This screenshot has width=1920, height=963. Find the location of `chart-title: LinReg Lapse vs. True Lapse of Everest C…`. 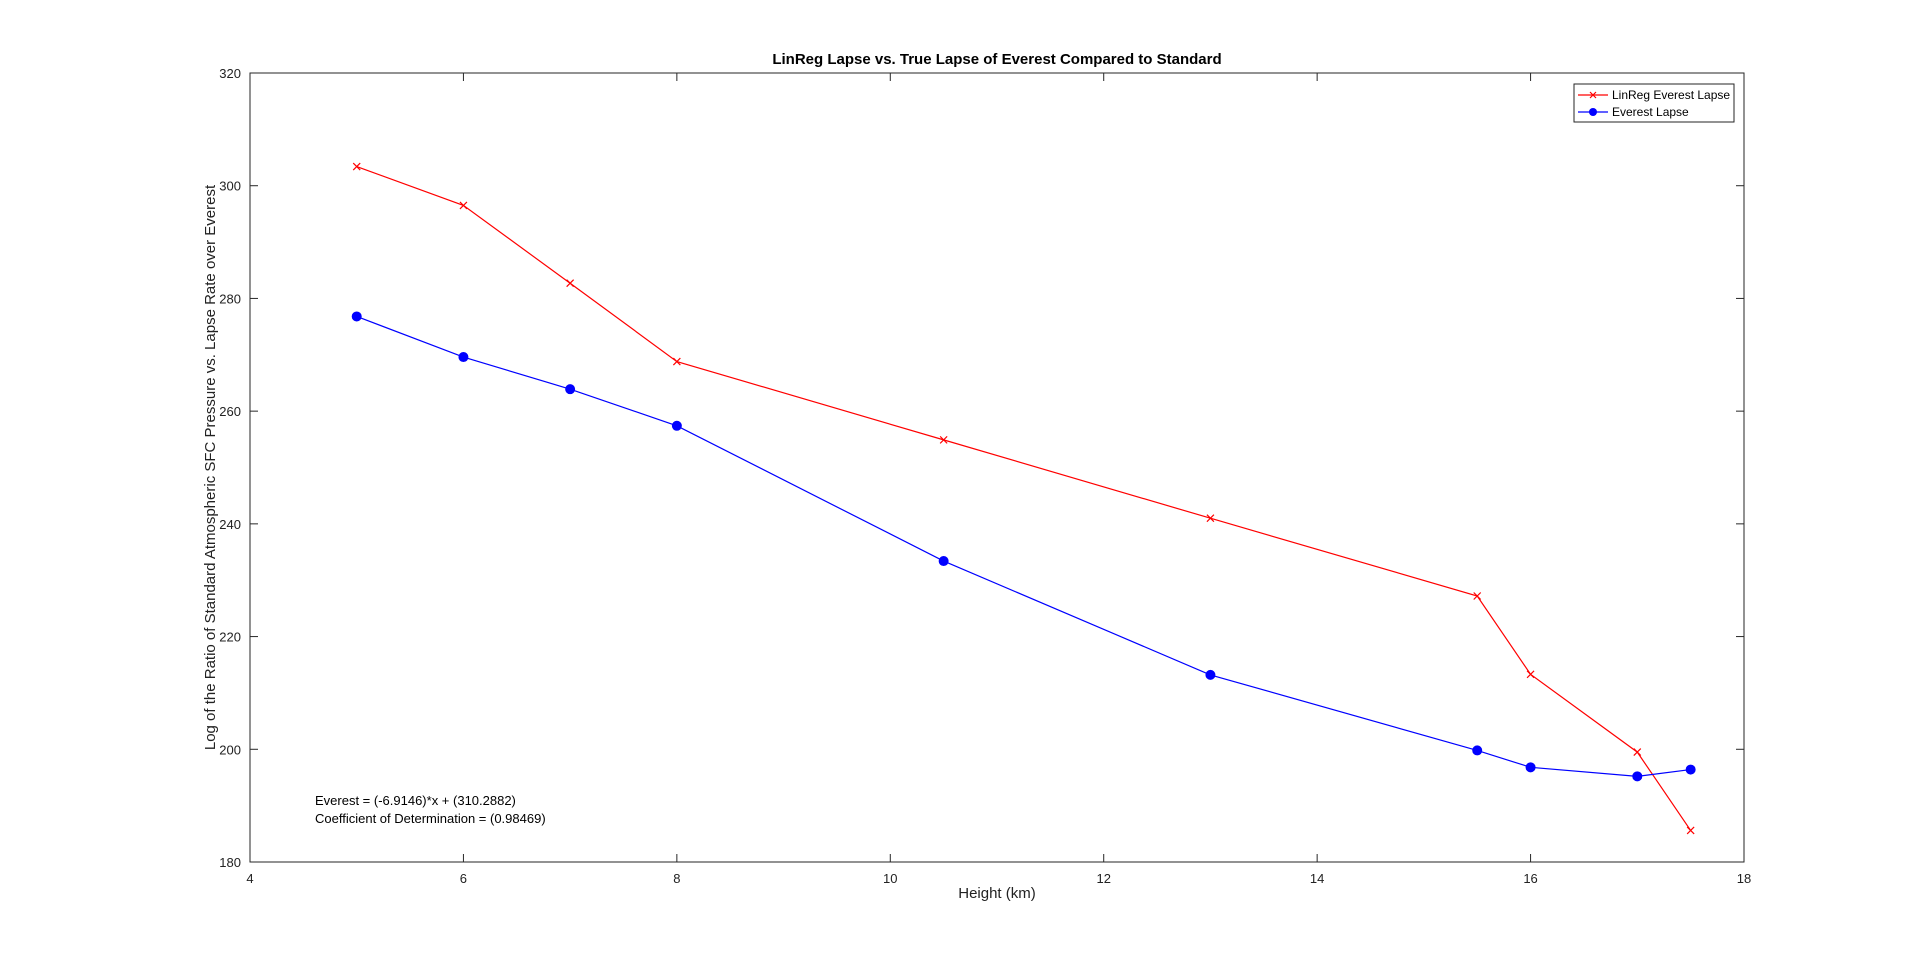

chart-title: LinReg Lapse vs. True Lapse of Everest C… is located at coordinates (996, 59).